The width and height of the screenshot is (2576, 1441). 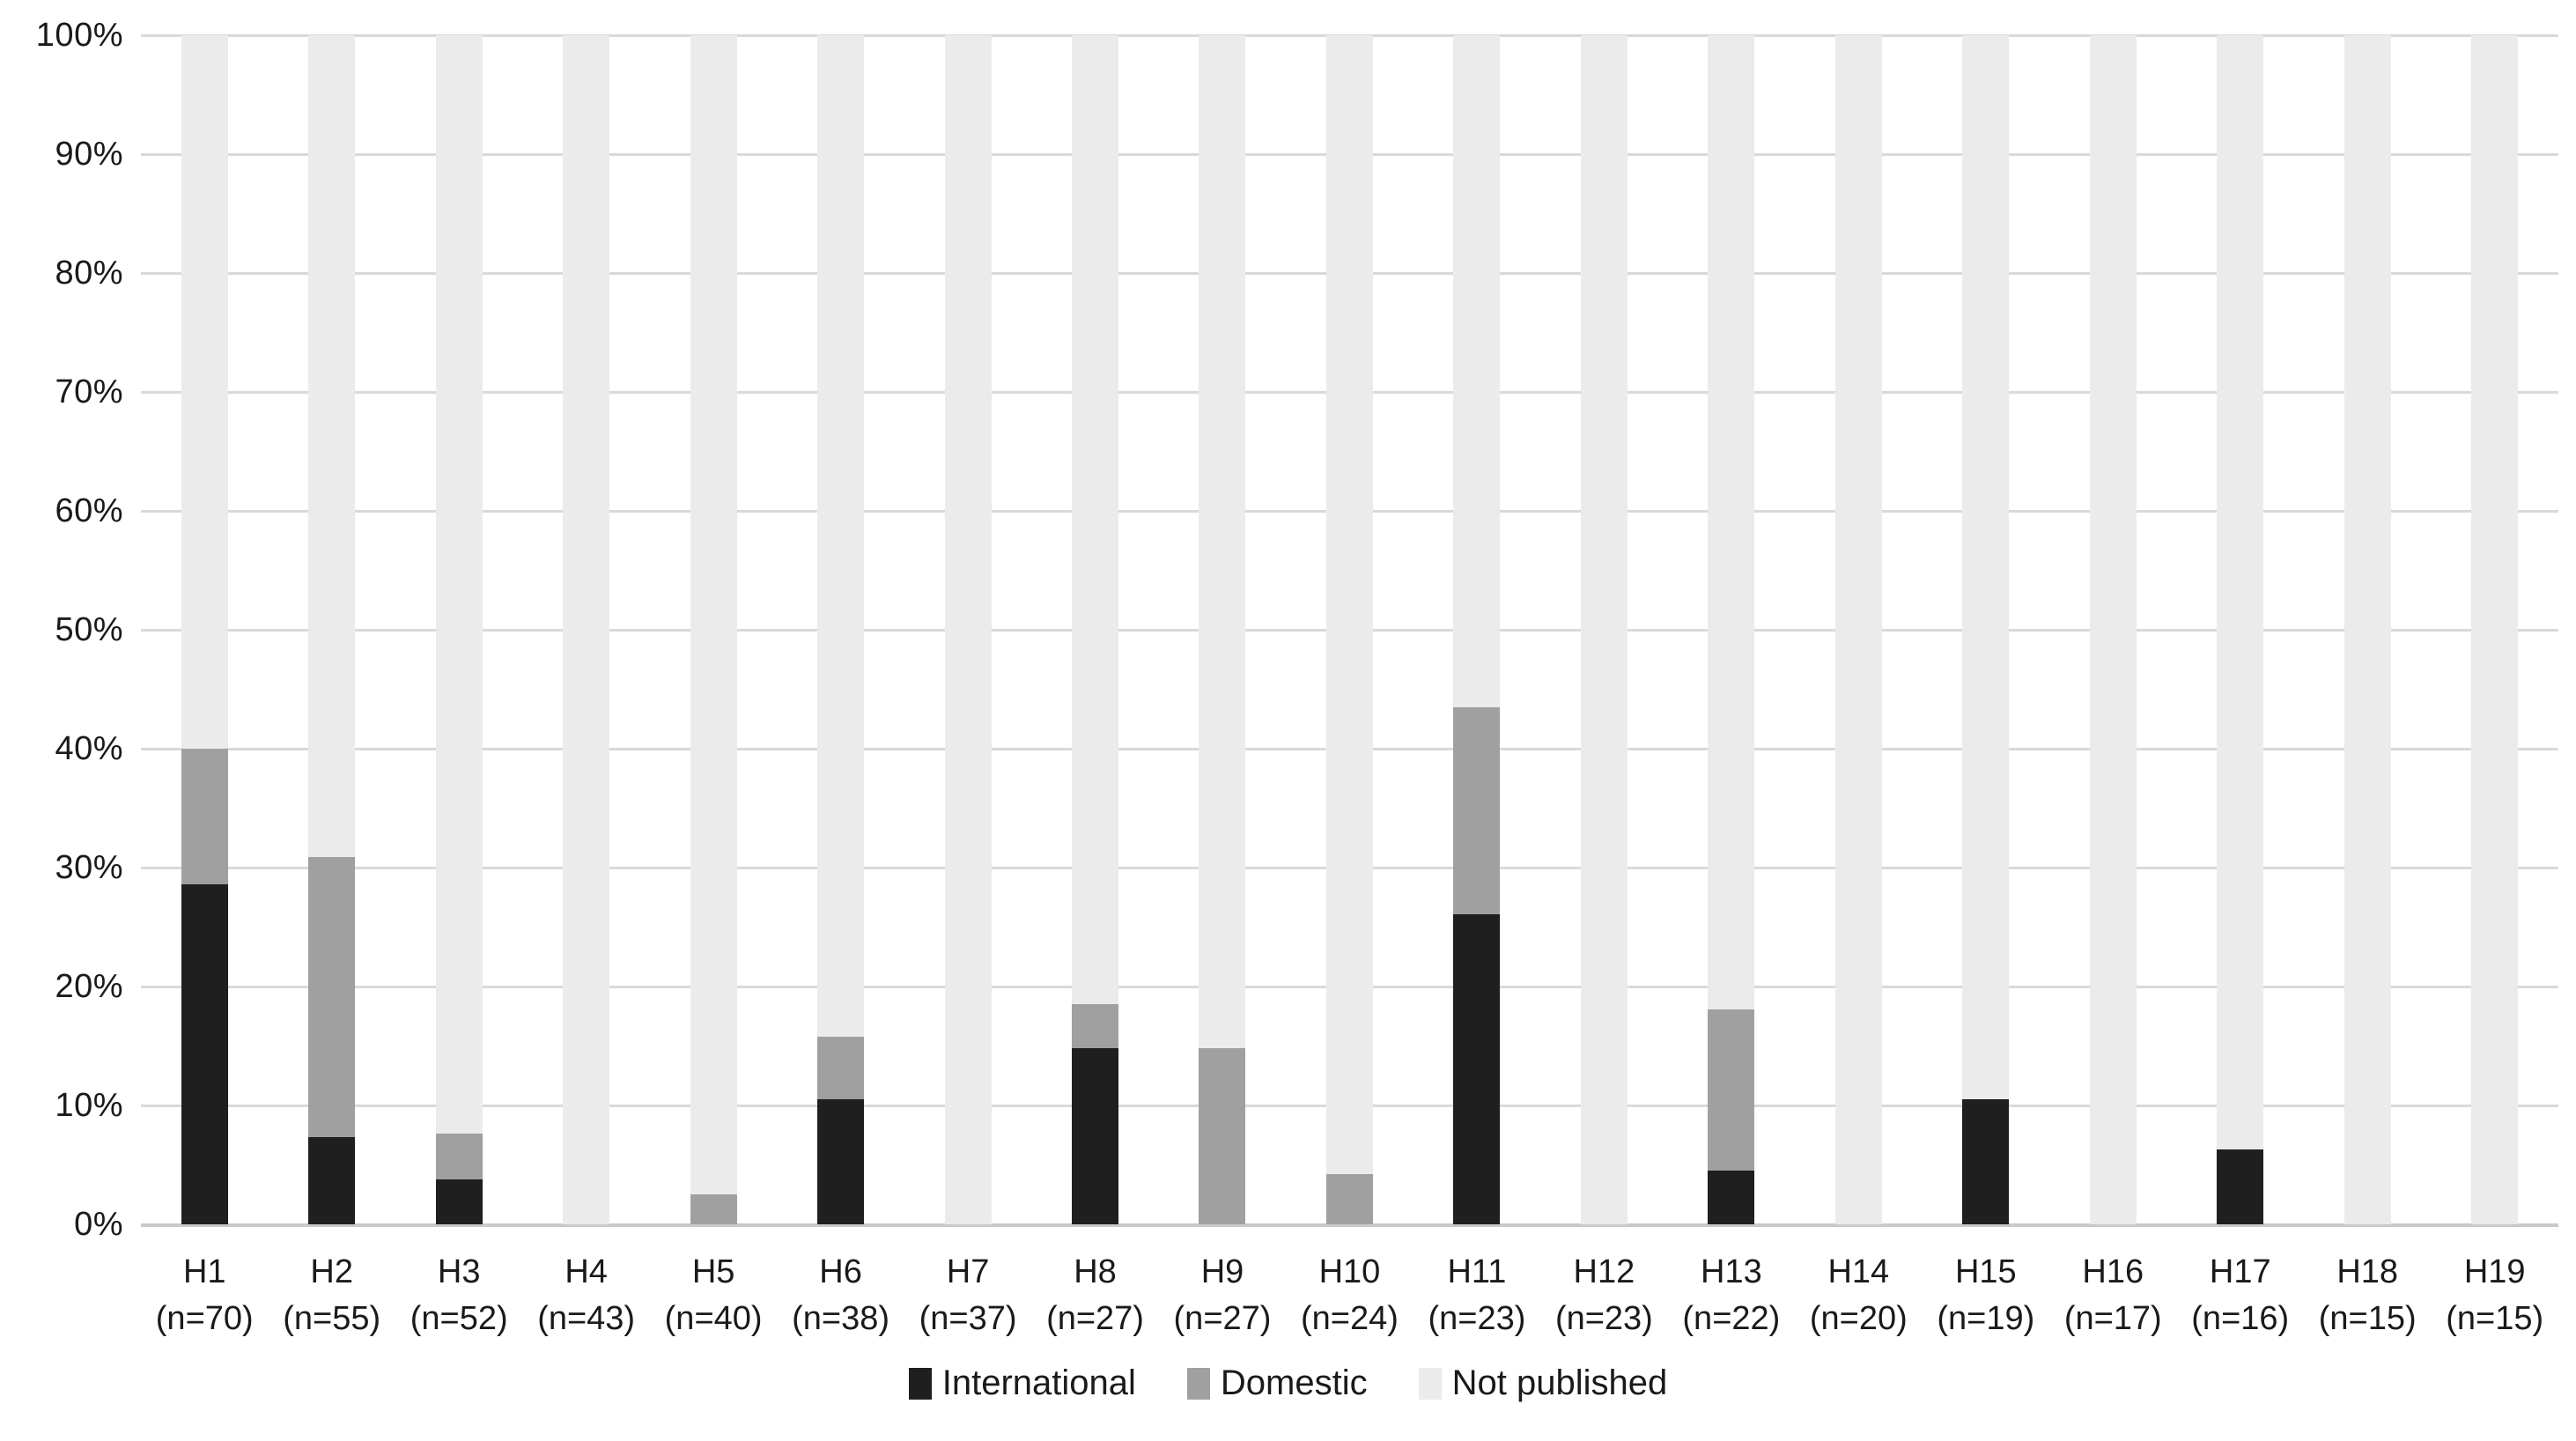 I want to click on y-axis-tick-label: 0%, so click(x=98, y=1224).